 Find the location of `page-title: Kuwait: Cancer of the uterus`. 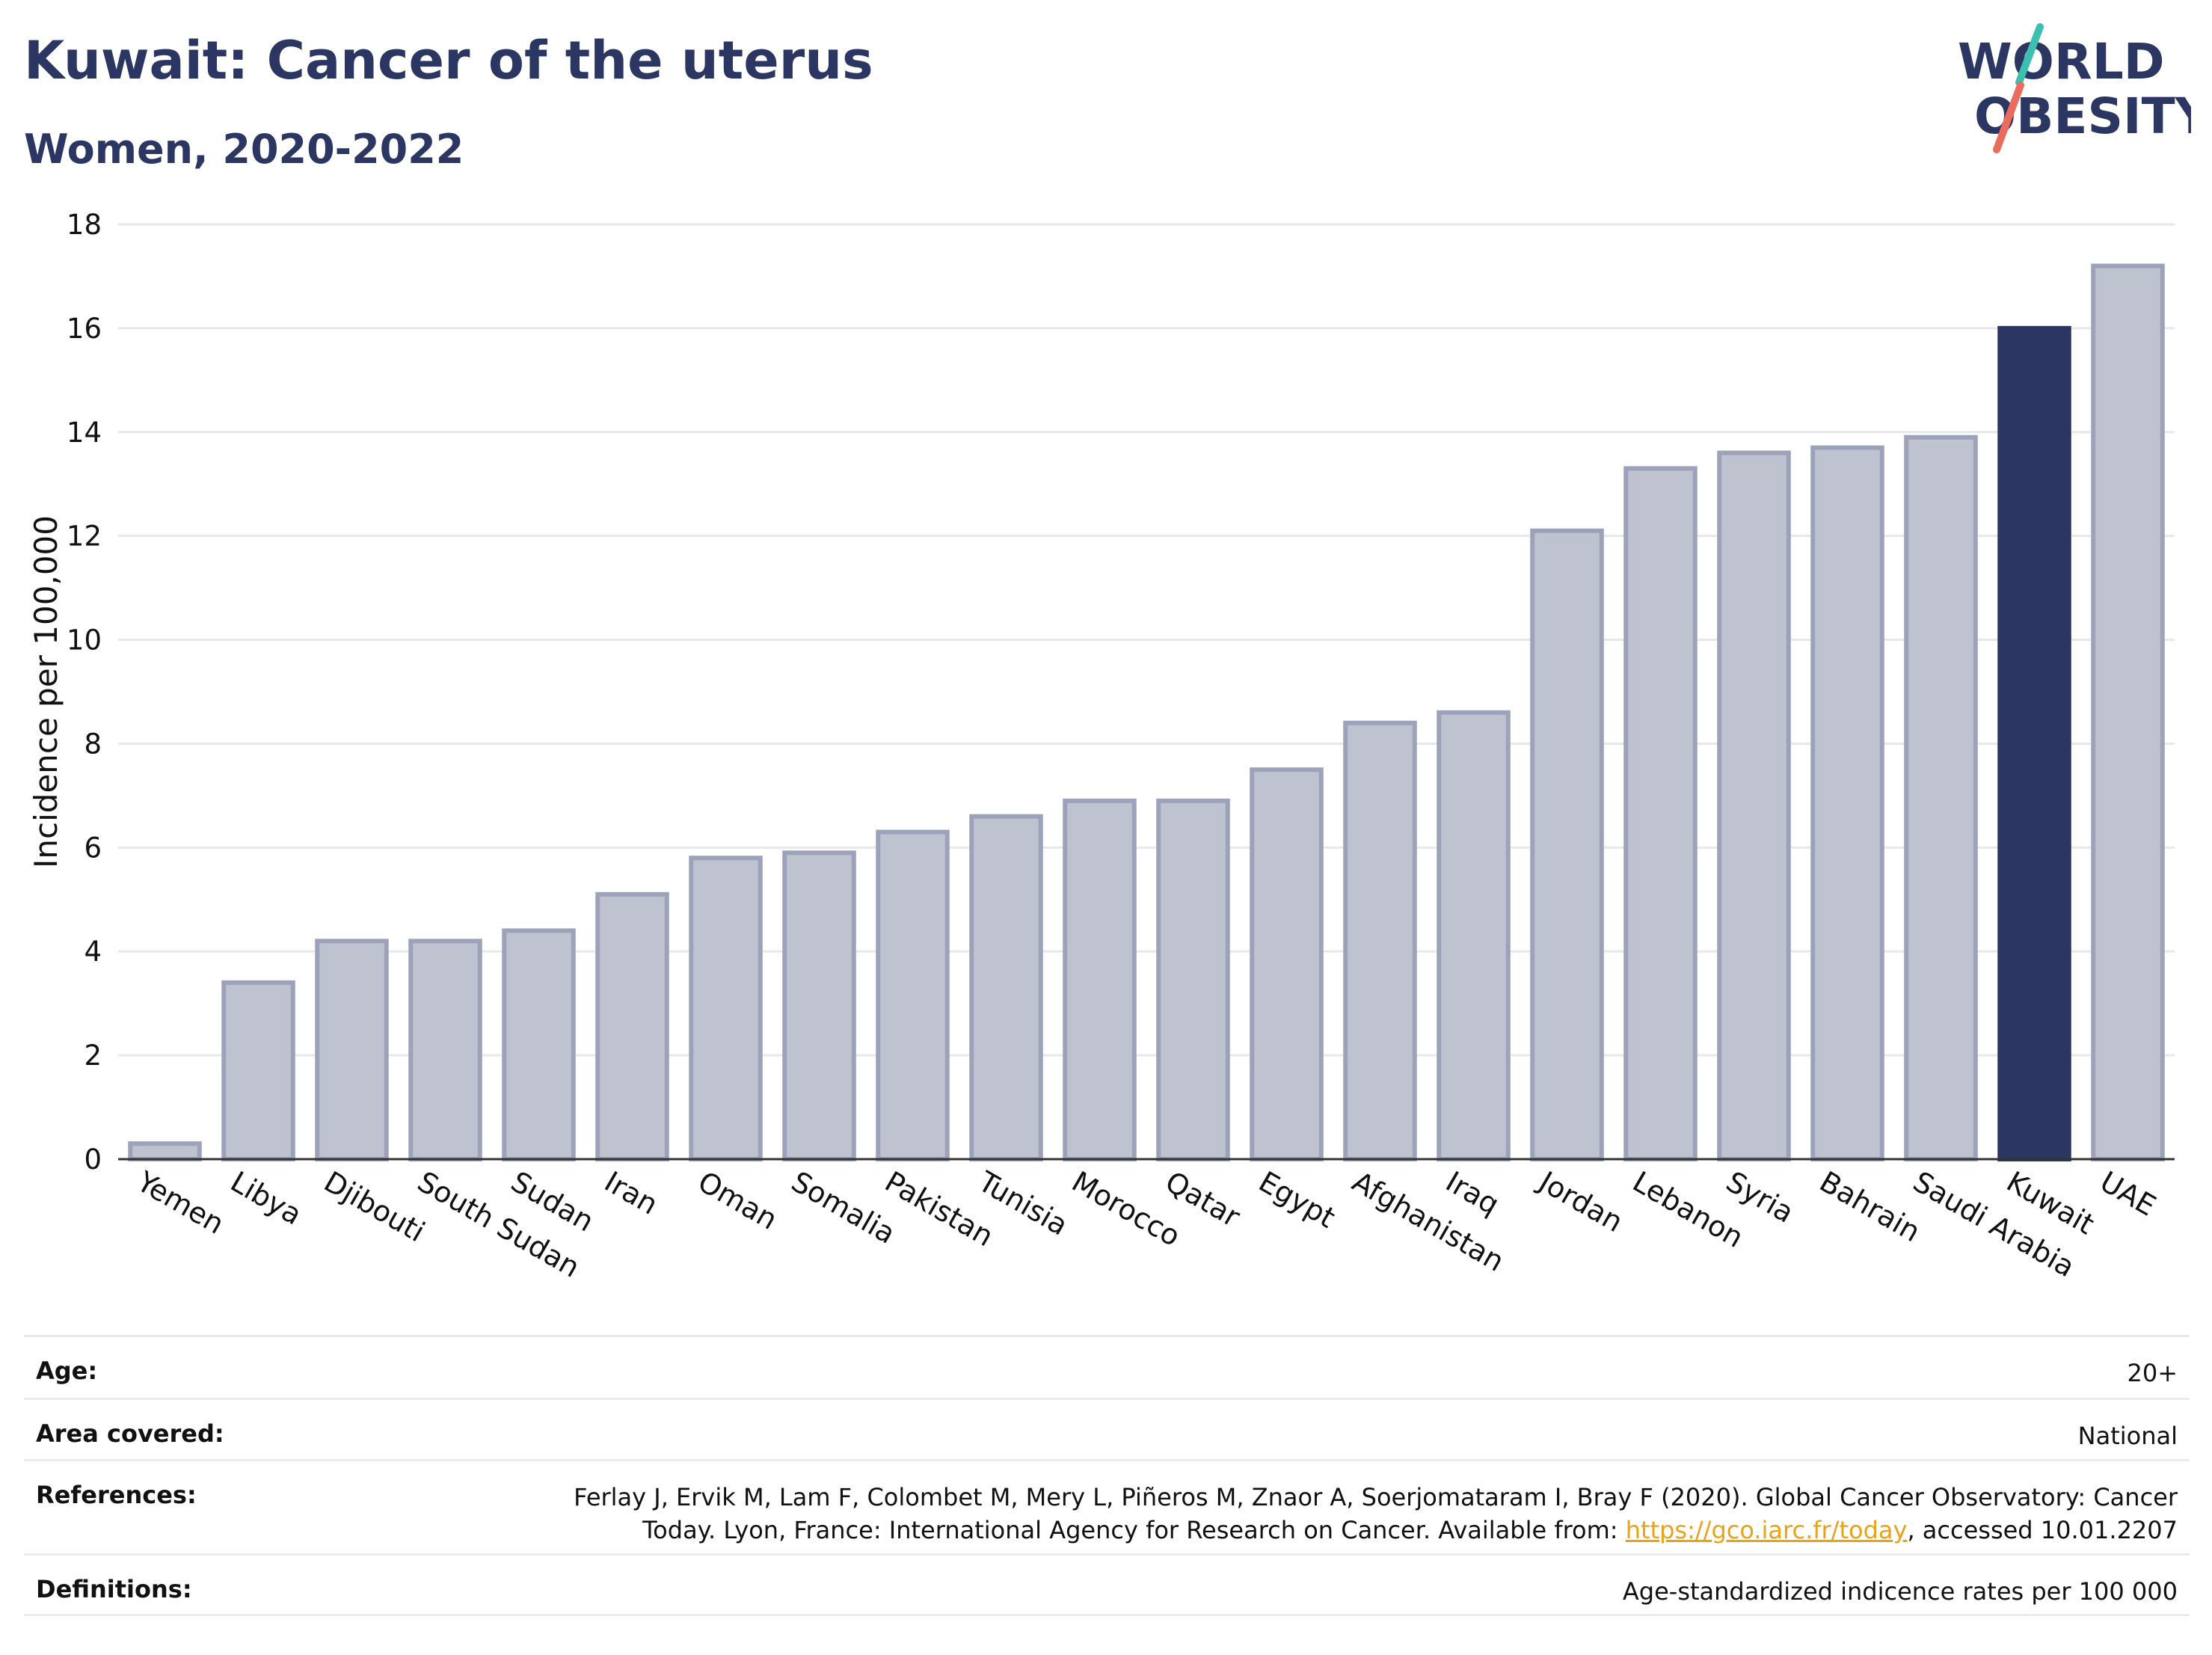

page-title: Kuwait: Cancer of the uterus is located at coordinates (448, 60).